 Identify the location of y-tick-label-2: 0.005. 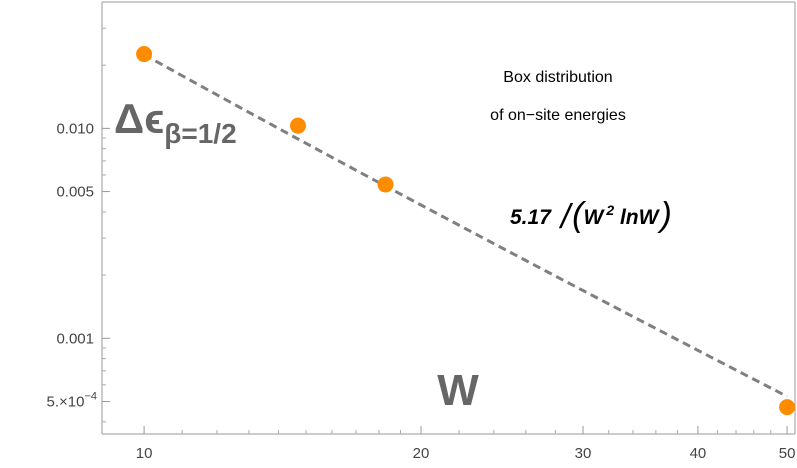
(75, 192).